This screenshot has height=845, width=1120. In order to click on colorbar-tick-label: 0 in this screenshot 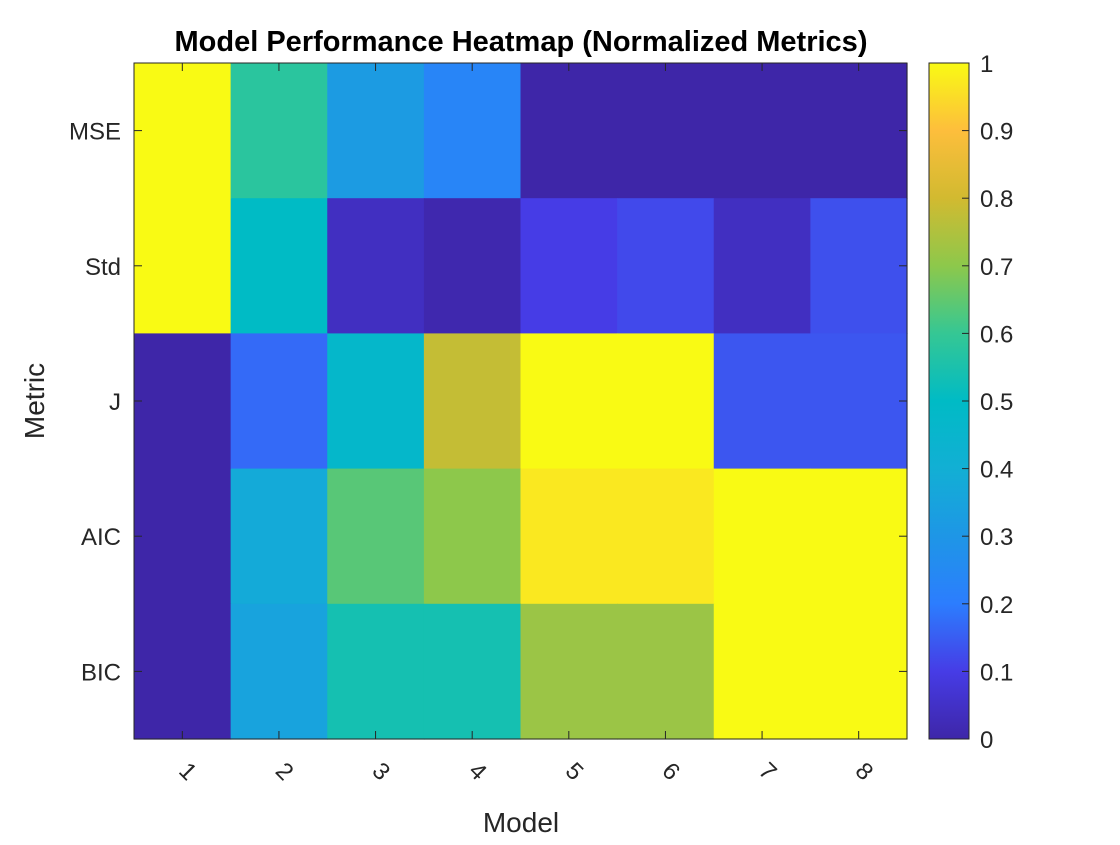, I will do `click(986, 740)`.